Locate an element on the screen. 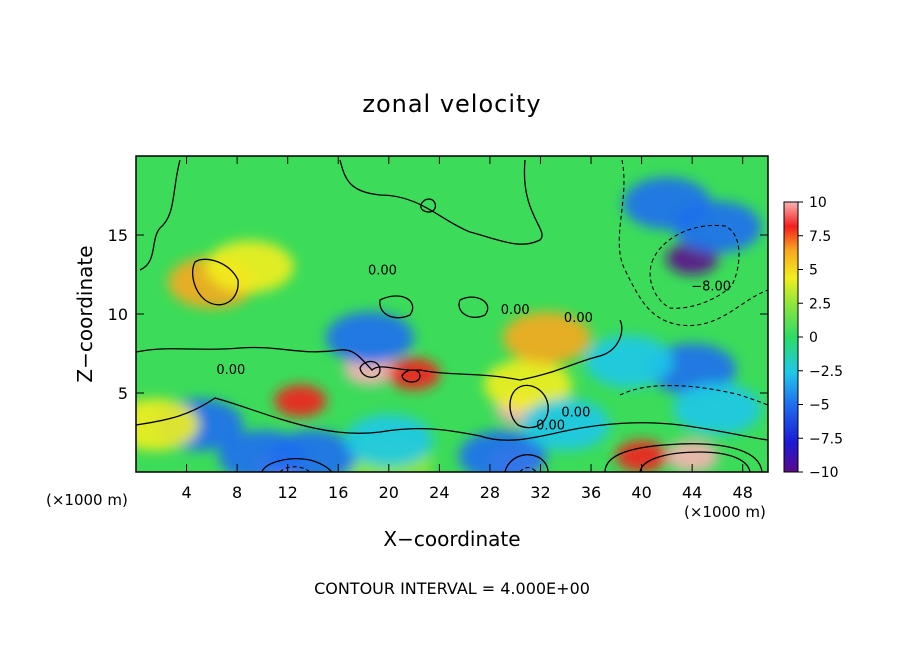  contour-neg-bottom is located at coordinates (408, 469).